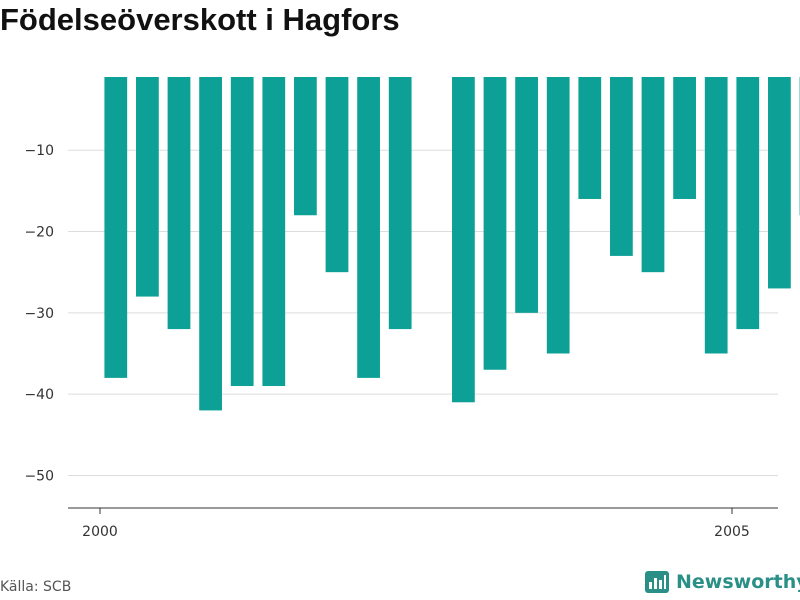 Image resolution: width=800 pixels, height=600 pixels. I want to click on x-axis: 200020052010201520202025, so click(416, 524).